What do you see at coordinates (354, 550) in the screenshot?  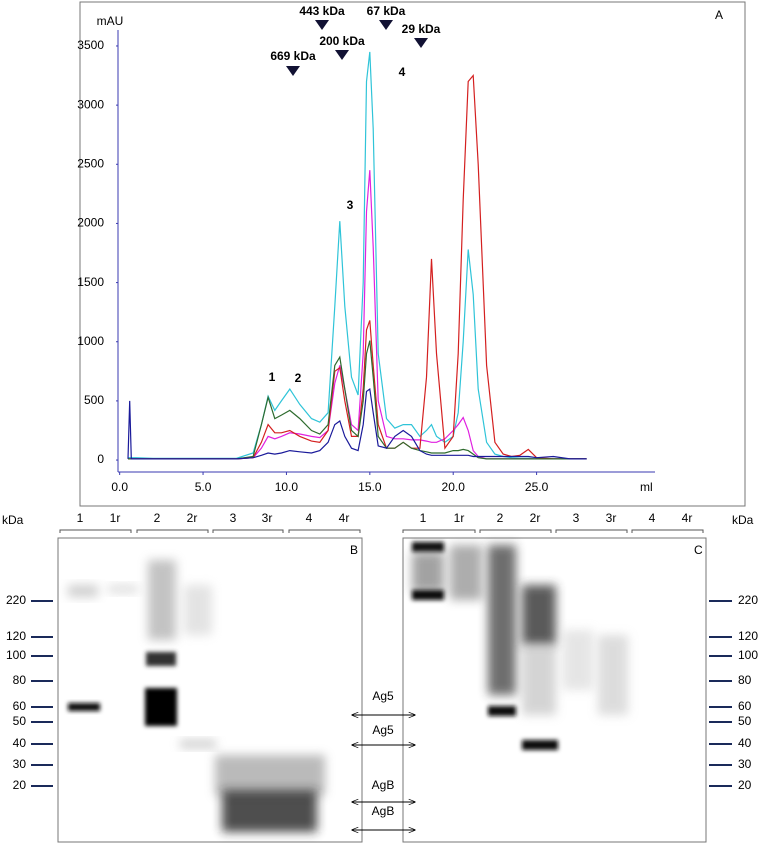 I see `panel-label: B` at bounding box center [354, 550].